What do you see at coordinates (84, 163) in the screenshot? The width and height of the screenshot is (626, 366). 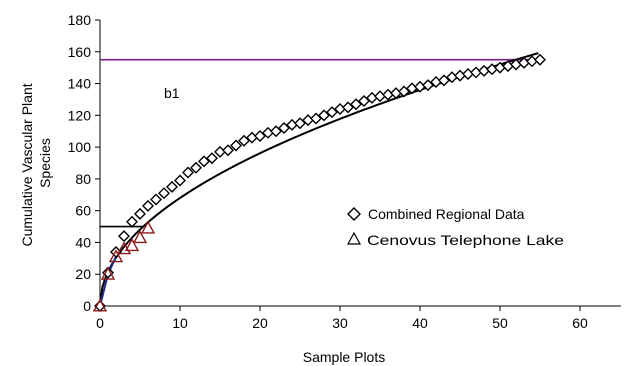 I see `y-axis-ticks: 0 20 40 60 80 100 120 140 160 180` at bounding box center [84, 163].